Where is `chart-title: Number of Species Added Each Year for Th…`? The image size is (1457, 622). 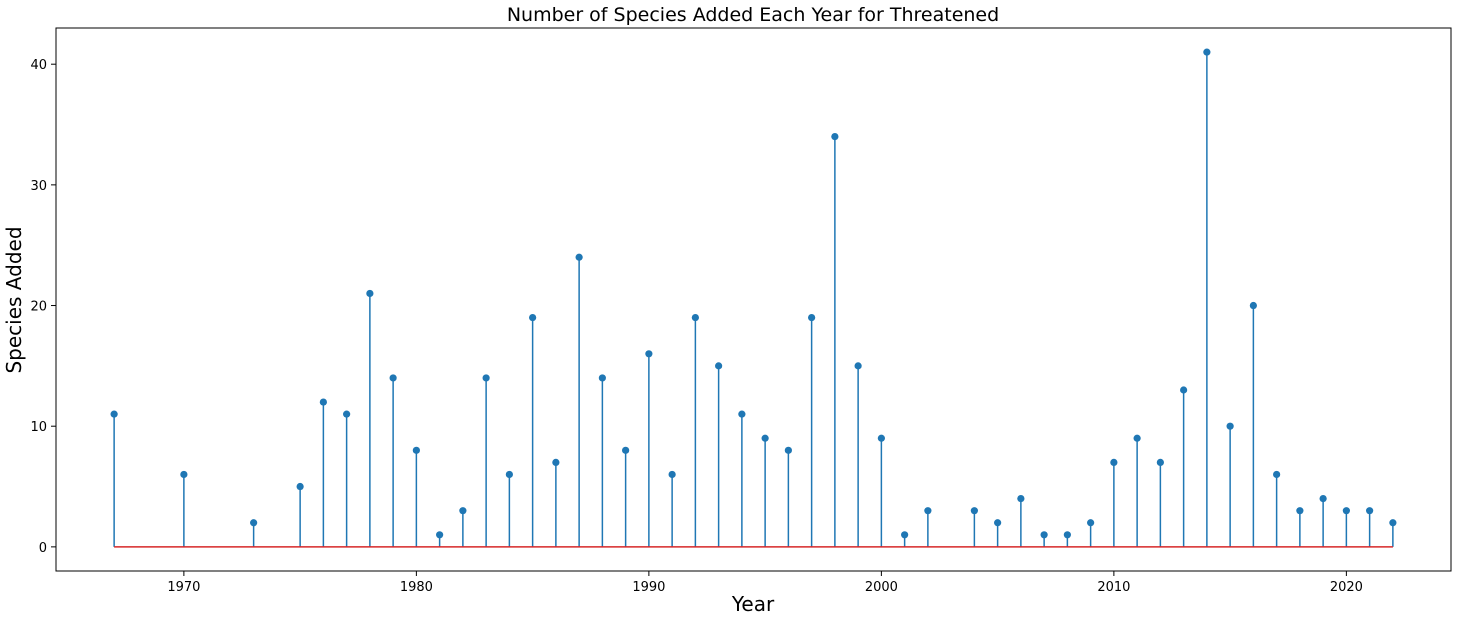 chart-title: Number of Species Added Each Year for Th… is located at coordinates (753, 15).